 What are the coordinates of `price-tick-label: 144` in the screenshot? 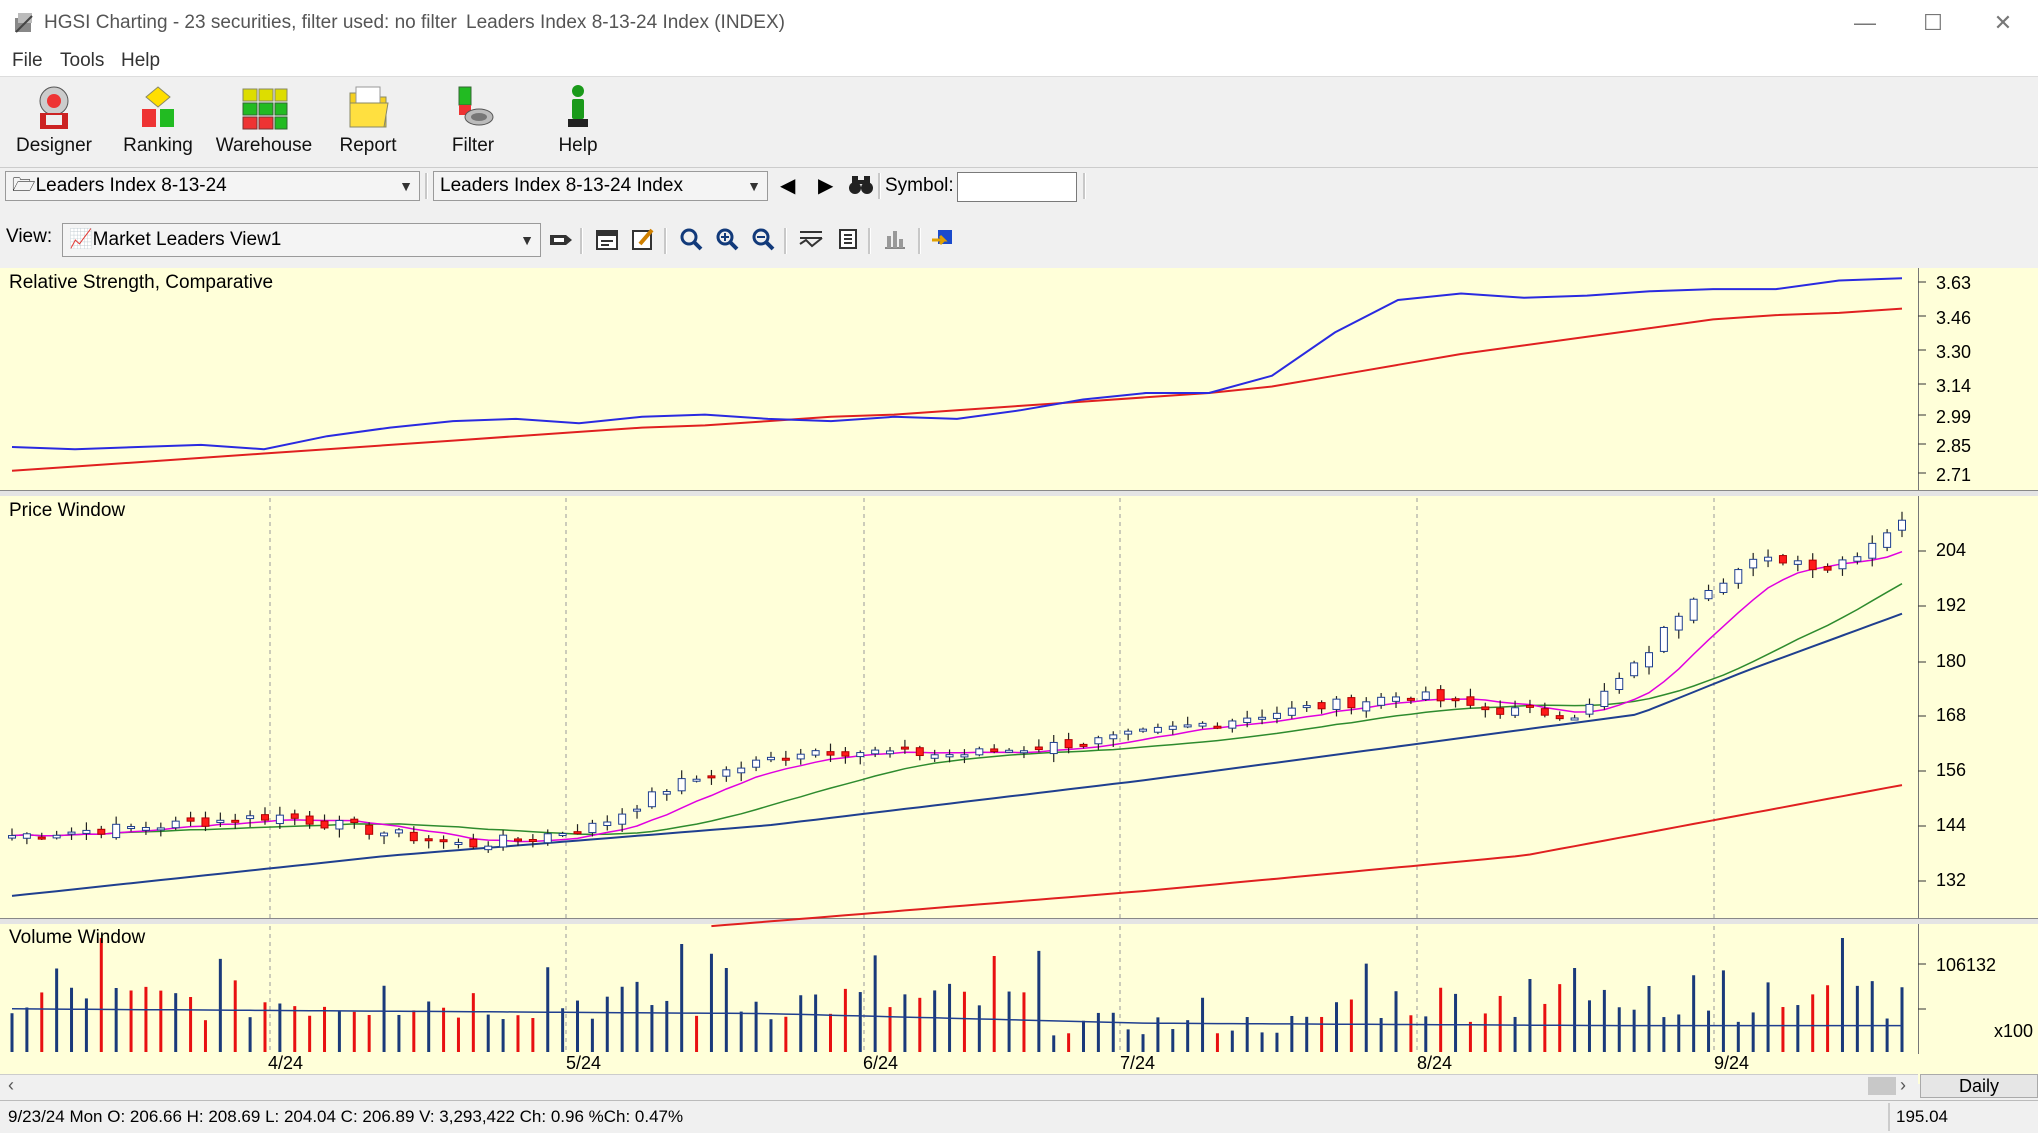 It's located at (1951, 825).